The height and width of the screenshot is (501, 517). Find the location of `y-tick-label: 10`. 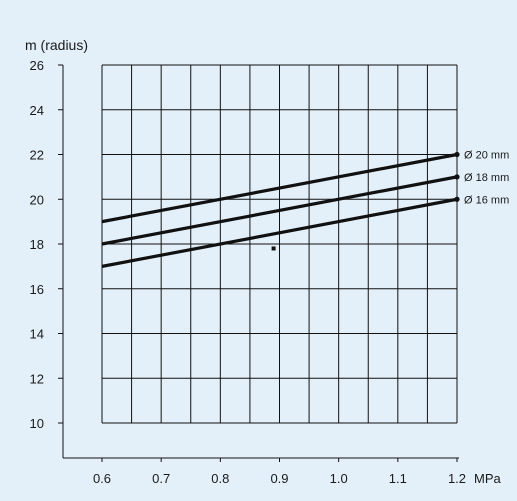

y-tick-label: 10 is located at coordinates (37, 423).